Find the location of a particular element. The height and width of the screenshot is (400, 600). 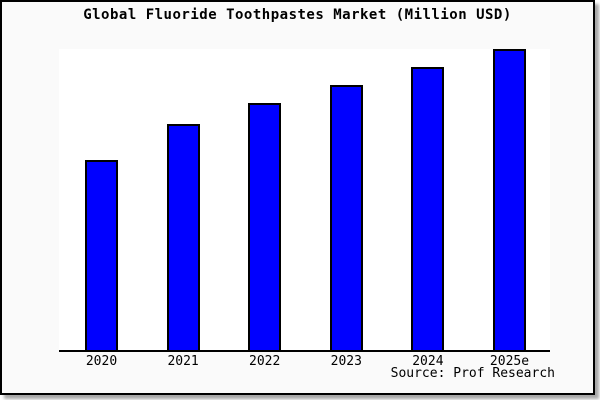

bar-2025e is located at coordinates (509, 199).